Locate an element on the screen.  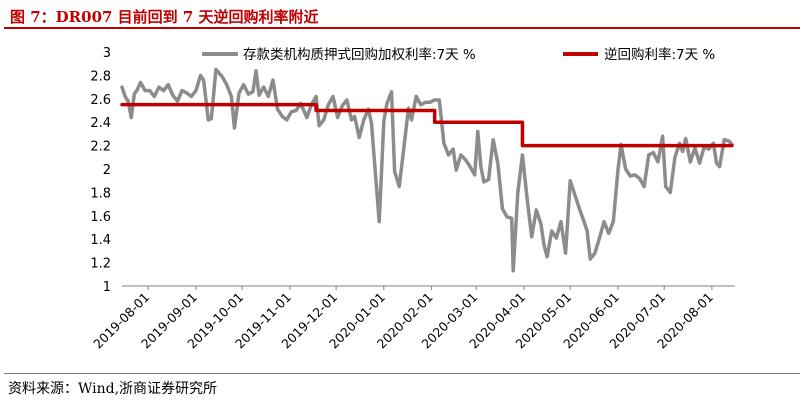
y-tick-label: 1.6 is located at coordinates (100, 217).